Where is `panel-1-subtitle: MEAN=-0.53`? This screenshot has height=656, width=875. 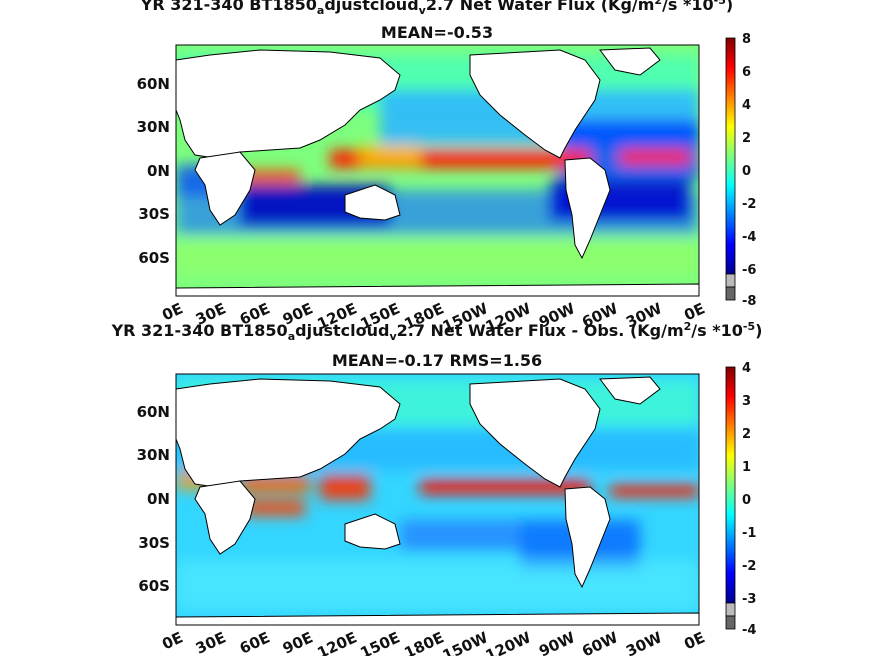 panel-1-subtitle: MEAN=-0.53 is located at coordinates (437, 32).